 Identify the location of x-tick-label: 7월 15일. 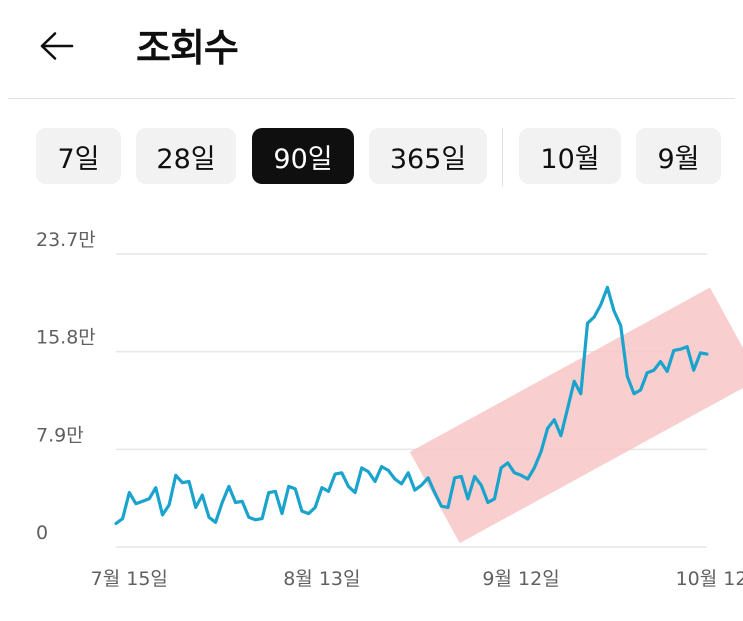
(129, 579).